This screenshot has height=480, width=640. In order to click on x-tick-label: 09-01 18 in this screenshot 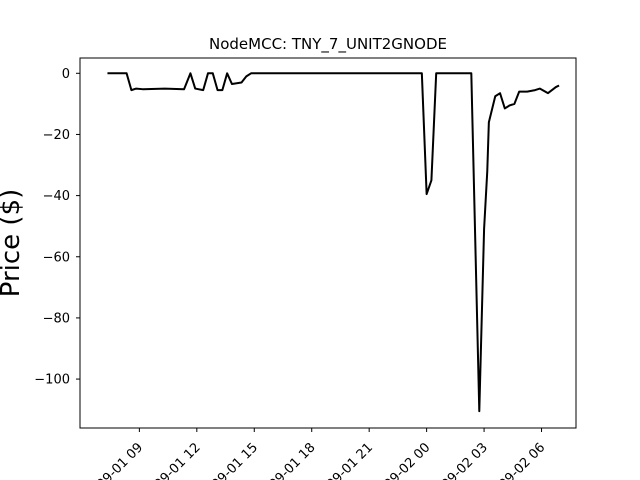, I will do `click(293, 460)`.